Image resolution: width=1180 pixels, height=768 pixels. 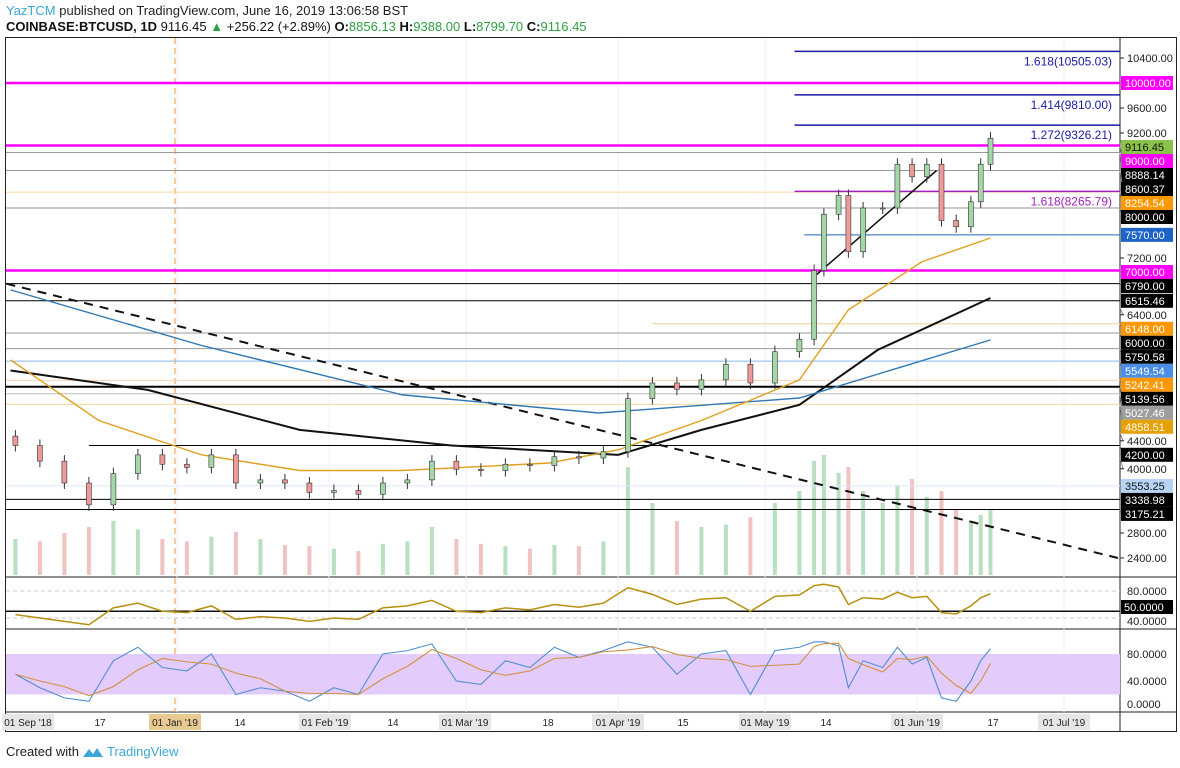 I want to click on price-label: 10000.00, so click(x=1148, y=84).